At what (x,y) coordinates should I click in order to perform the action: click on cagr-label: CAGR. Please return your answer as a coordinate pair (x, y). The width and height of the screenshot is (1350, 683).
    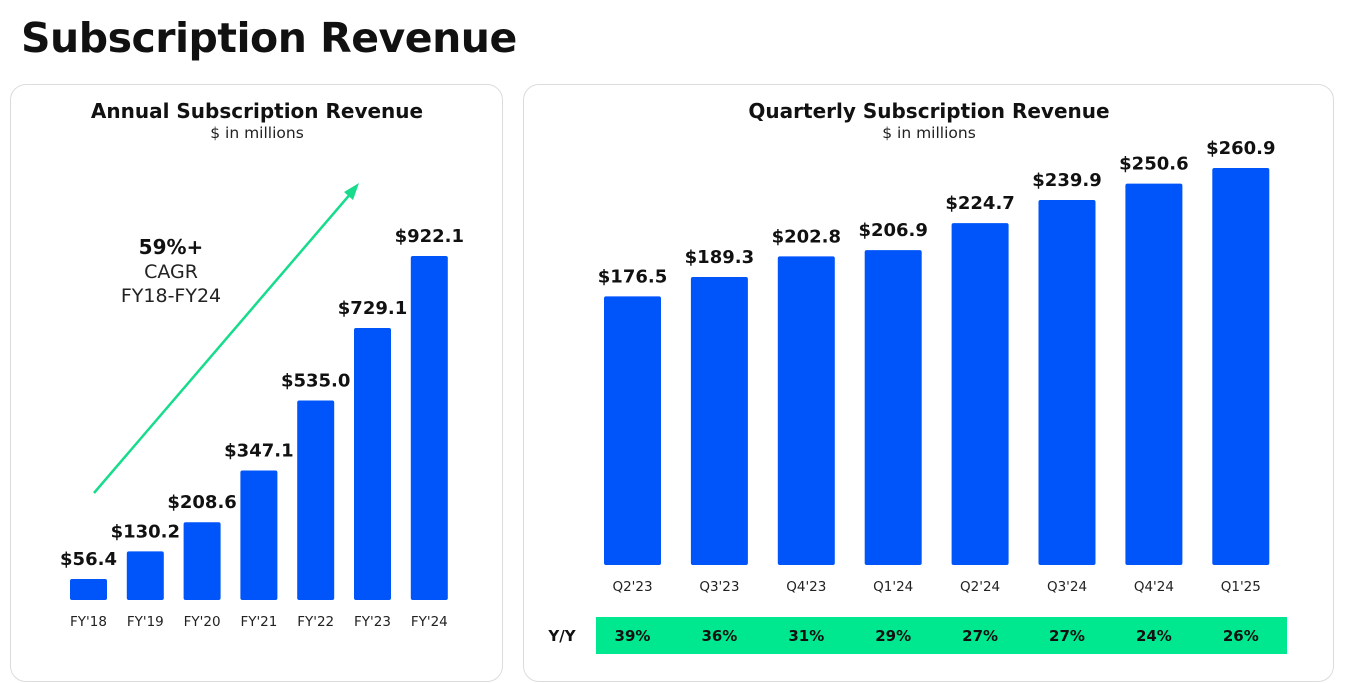
    Looking at the image, I should click on (171, 272).